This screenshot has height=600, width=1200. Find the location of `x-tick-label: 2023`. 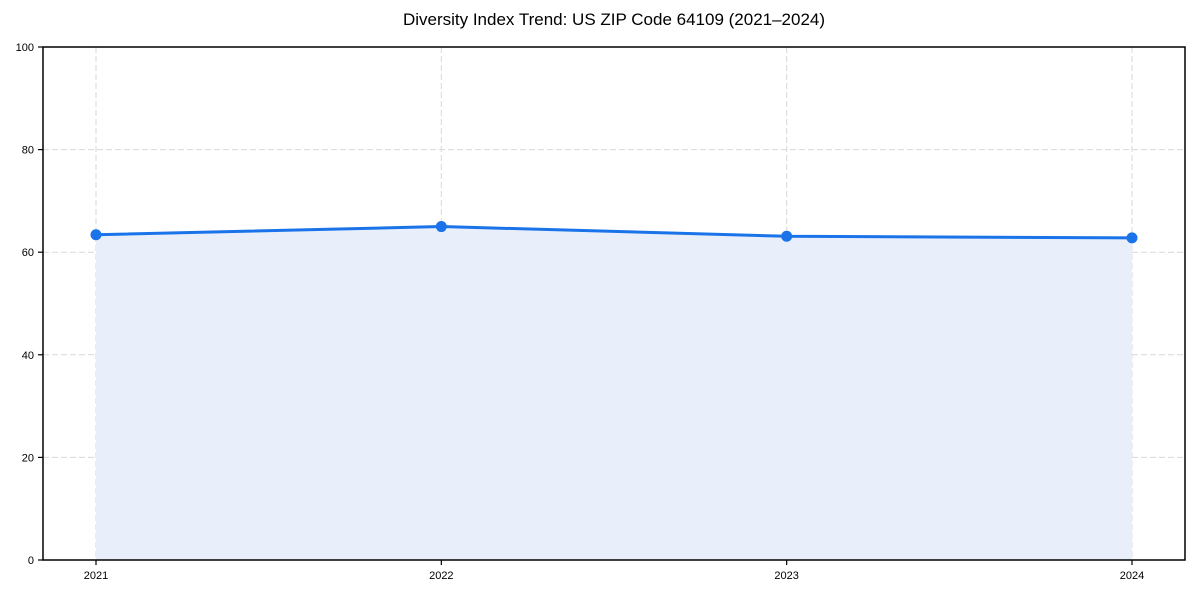

x-tick-label: 2023 is located at coordinates (786, 576).